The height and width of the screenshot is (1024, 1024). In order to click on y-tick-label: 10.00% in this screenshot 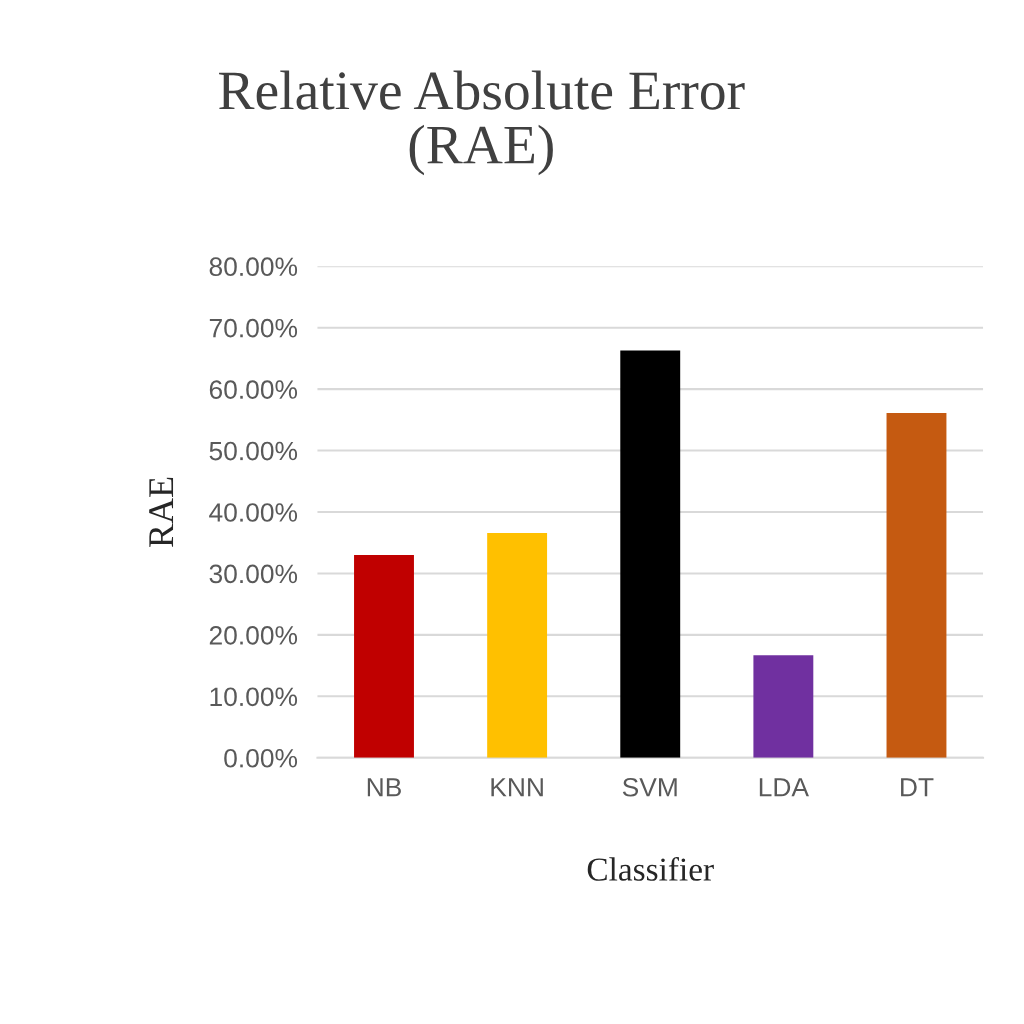, I will do `click(254, 697)`.